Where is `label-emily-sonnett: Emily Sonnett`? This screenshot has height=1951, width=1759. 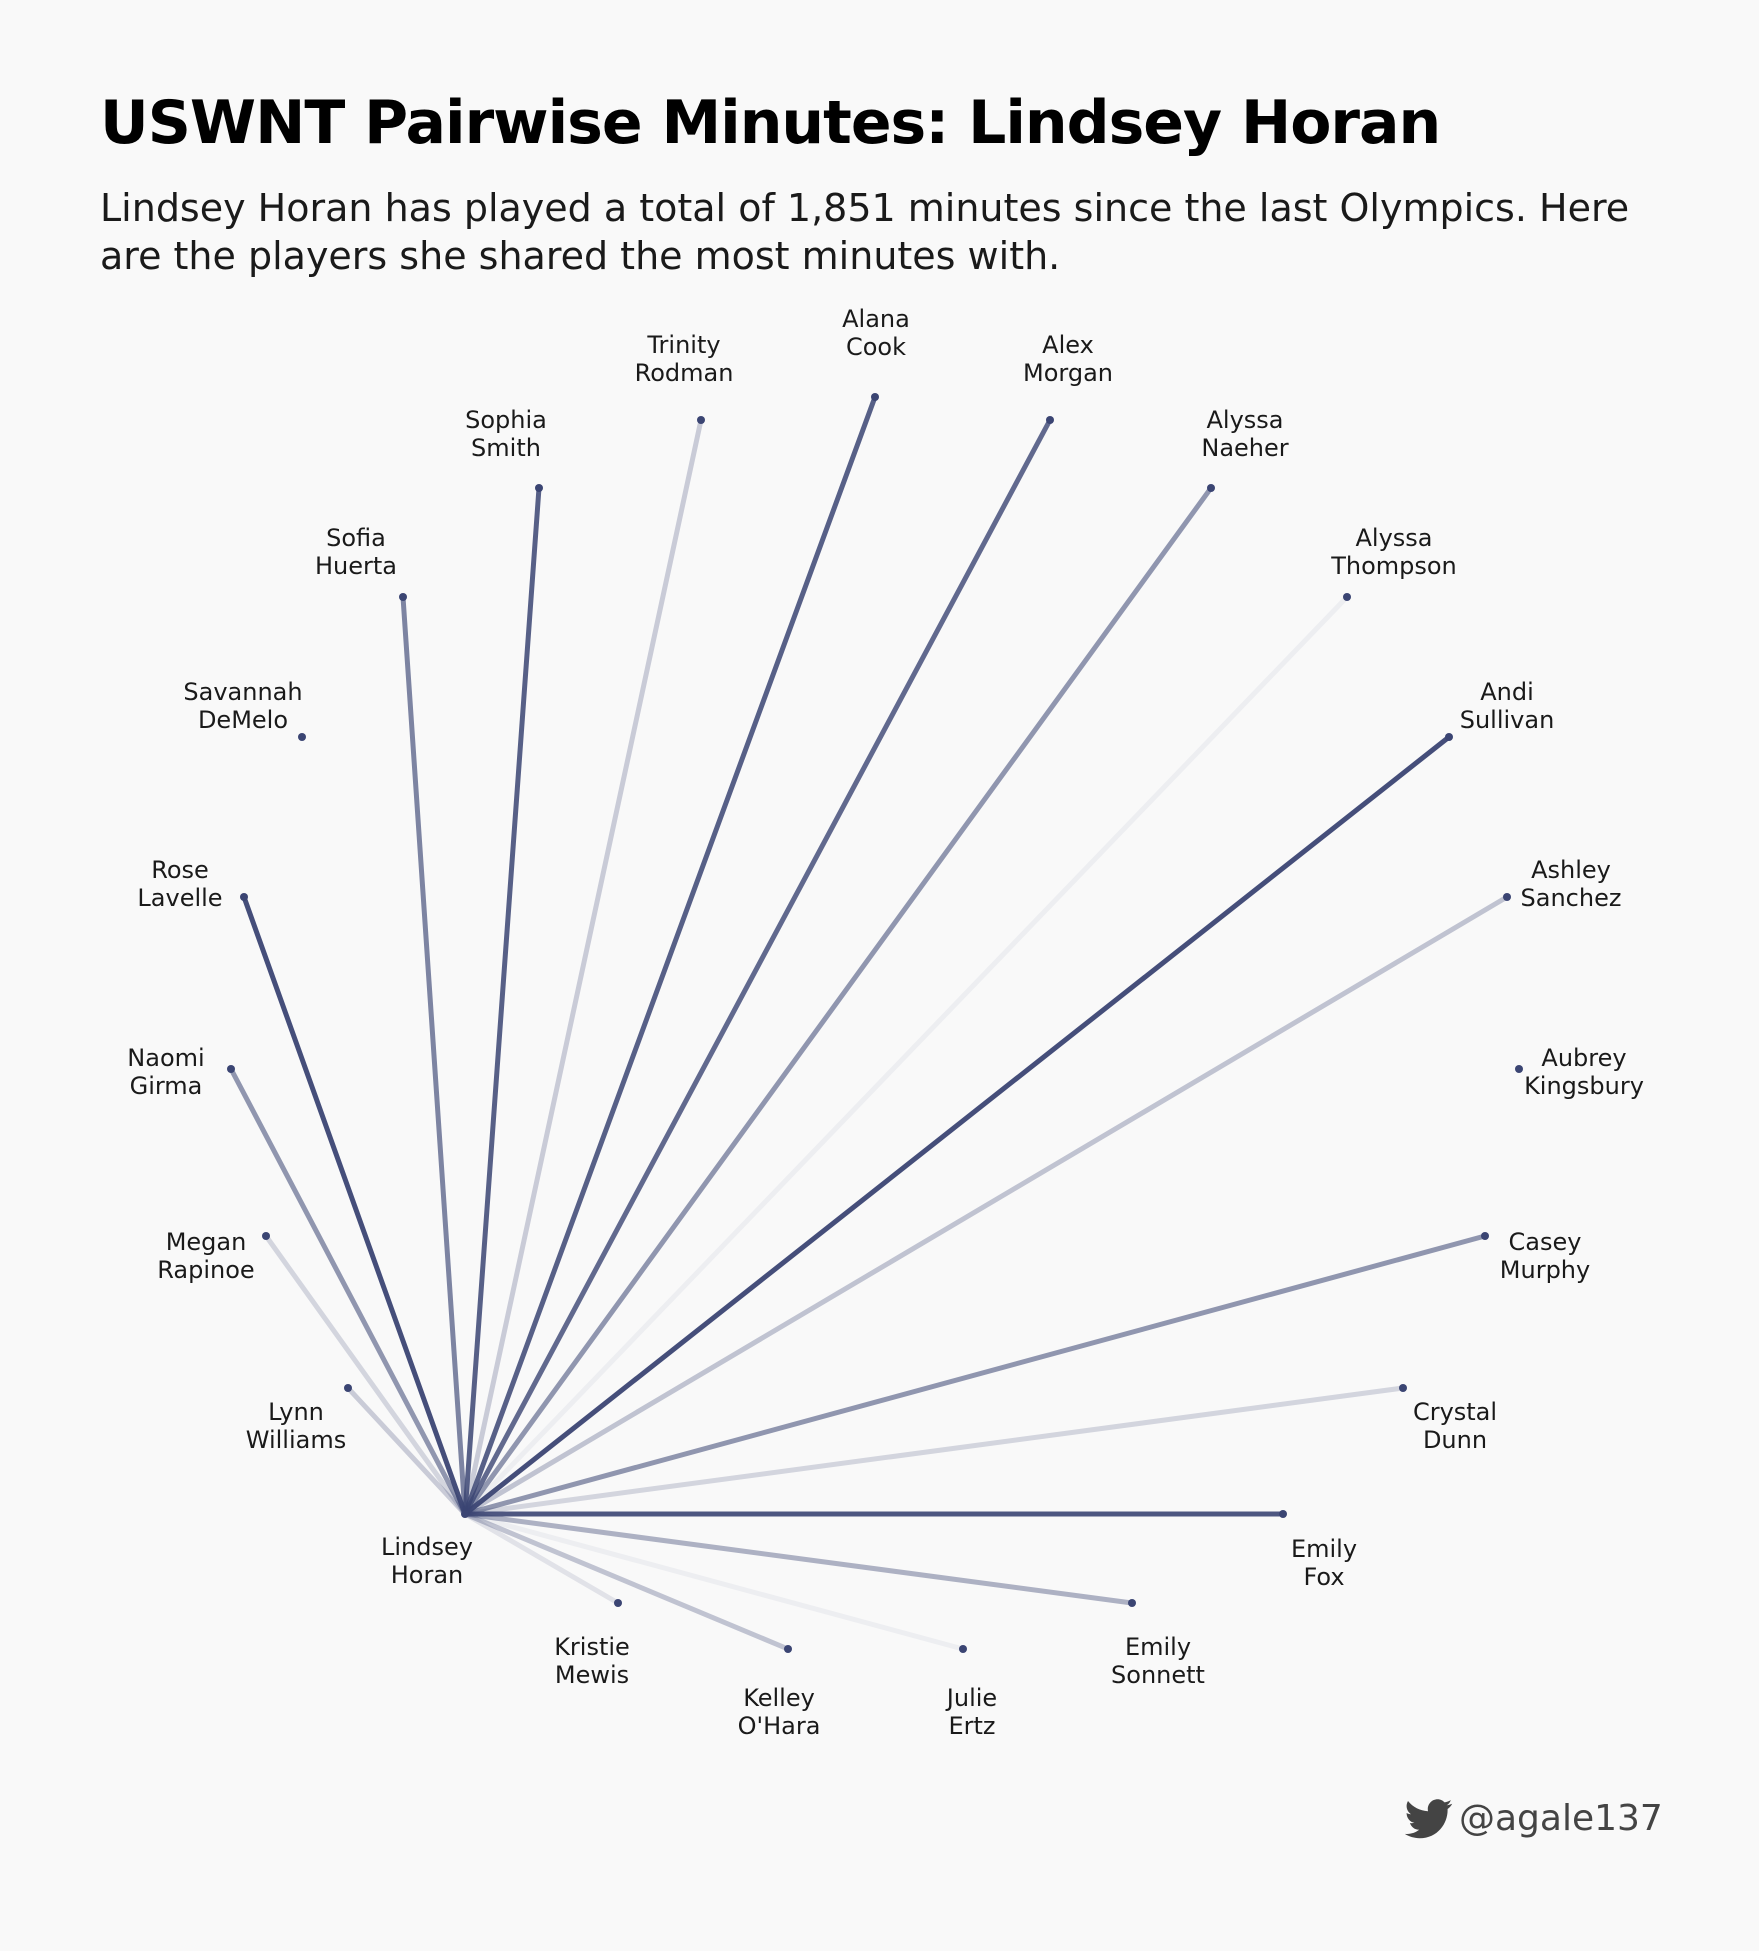
label-emily-sonnett: Emily Sonnett is located at coordinates (1158, 1661).